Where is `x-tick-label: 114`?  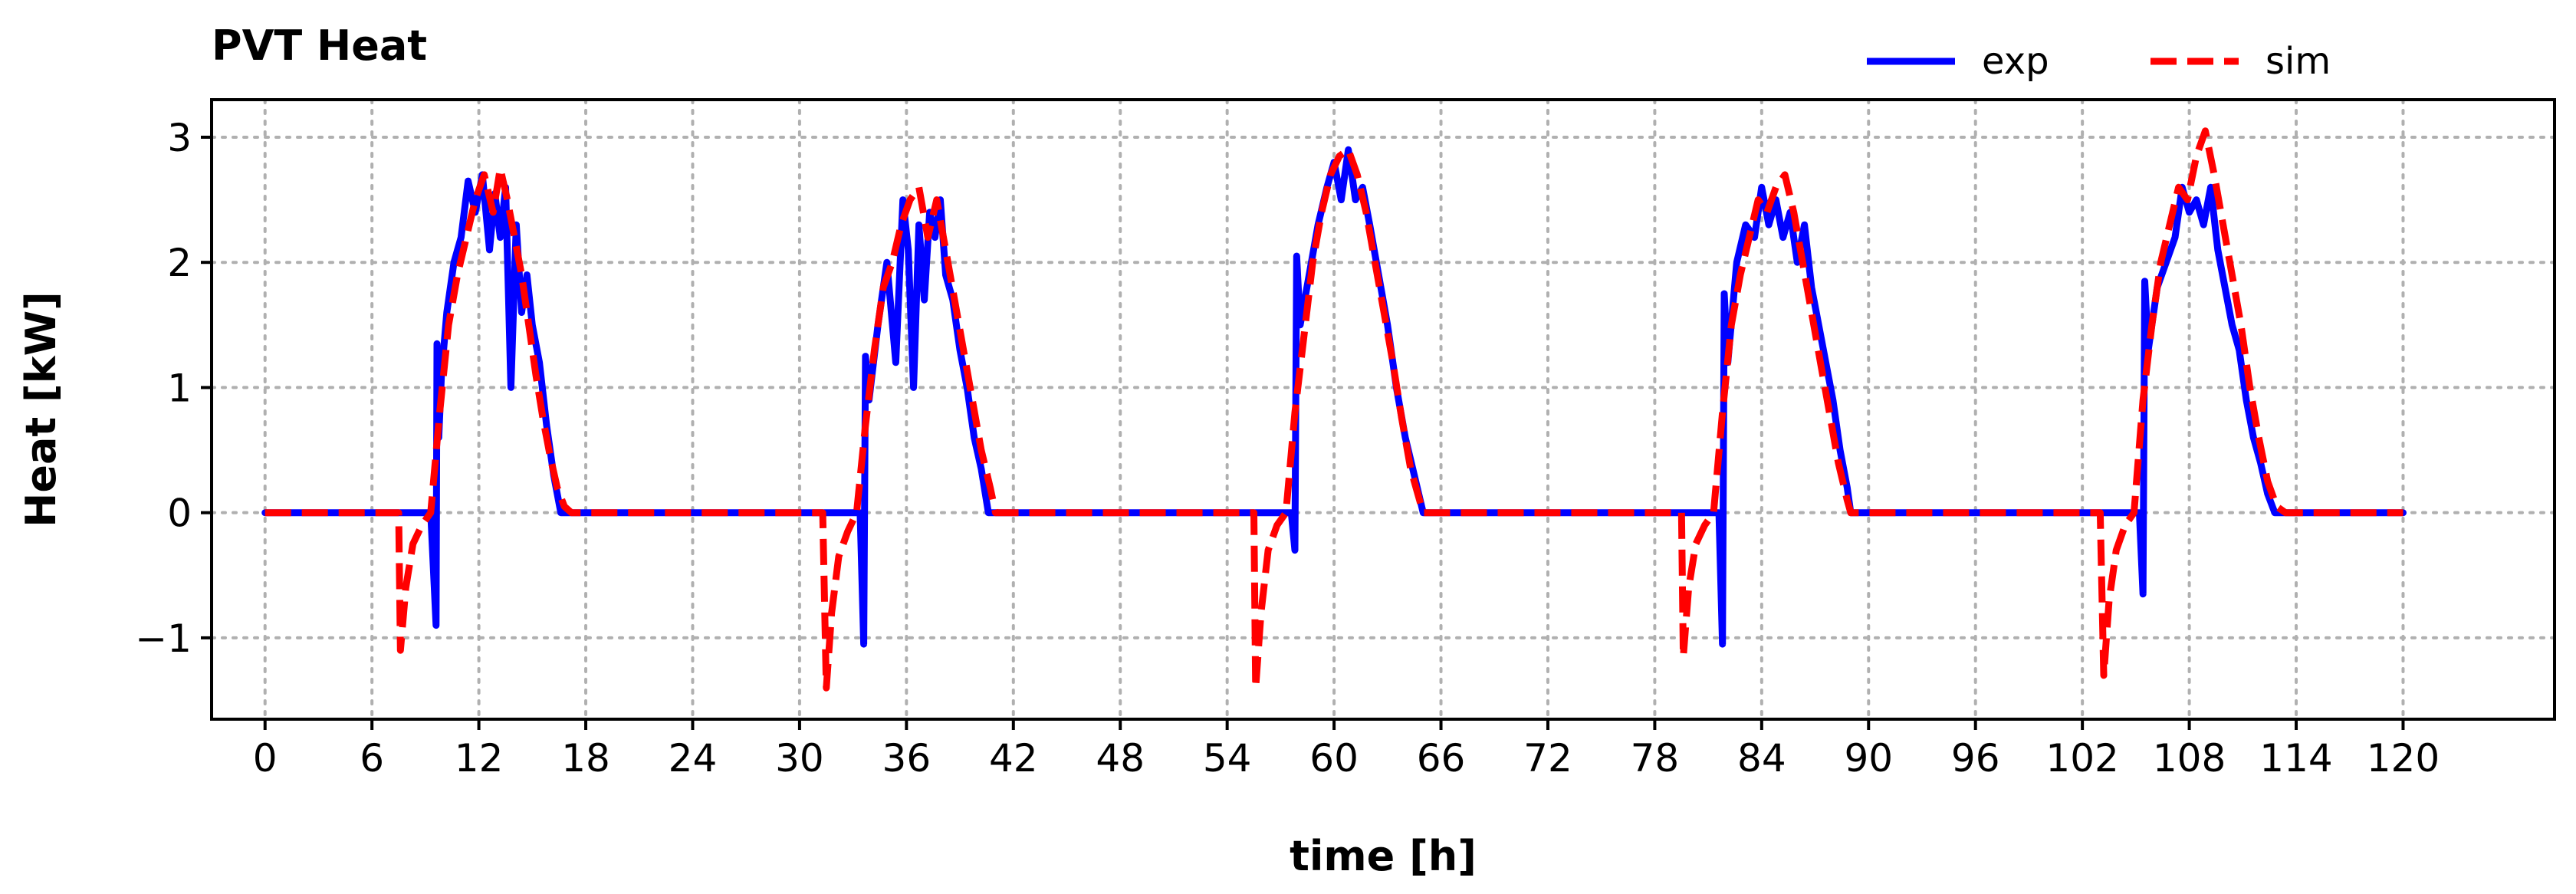
x-tick-label: 114 is located at coordinates (2295, 758).